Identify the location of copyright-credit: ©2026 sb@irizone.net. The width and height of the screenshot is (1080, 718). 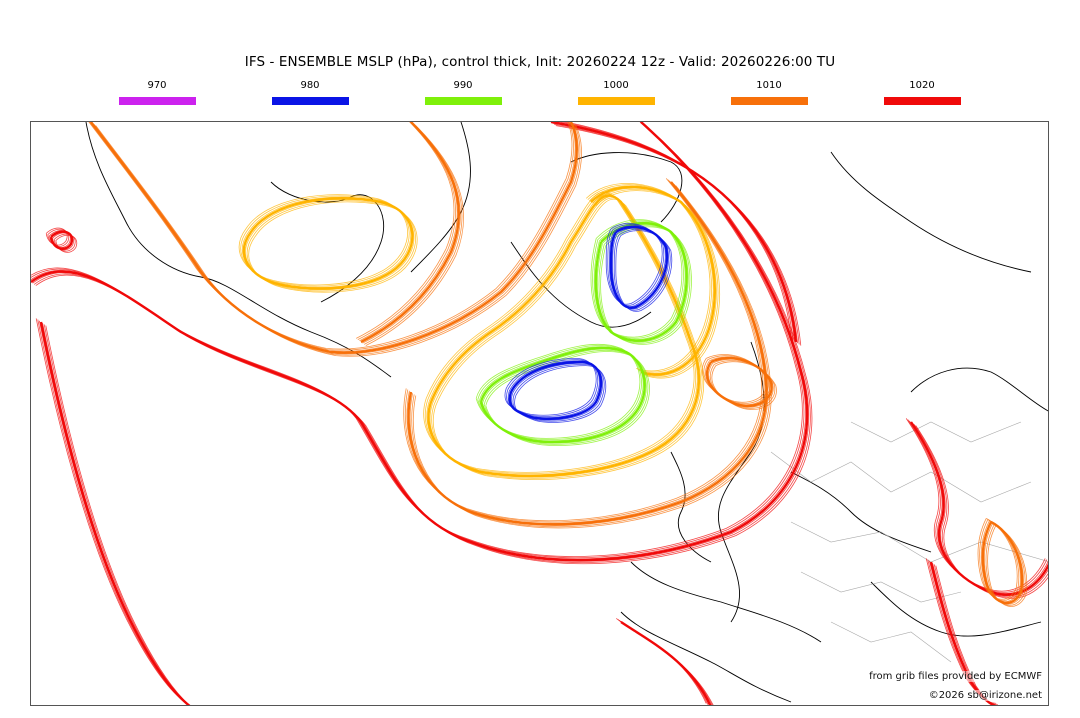
(985, 695).